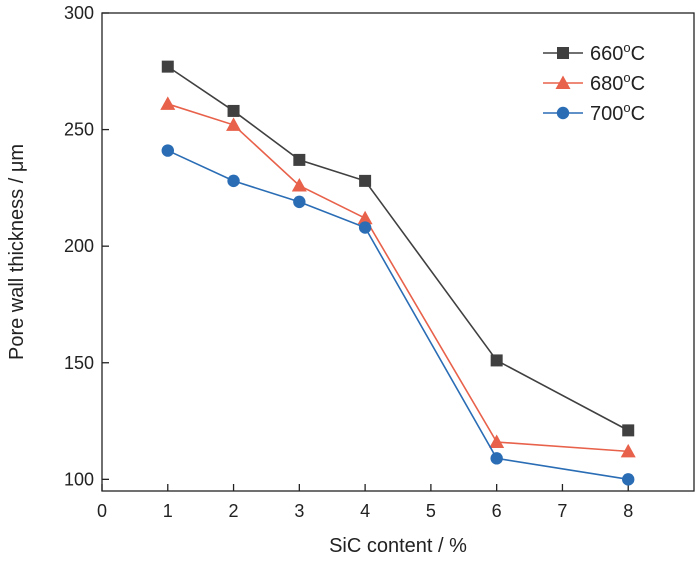 This screenshot has height=561, width=700. Describe the element at coordinates (628, 511) in the screenshot. I see `x-tick-label: 8` at that location.